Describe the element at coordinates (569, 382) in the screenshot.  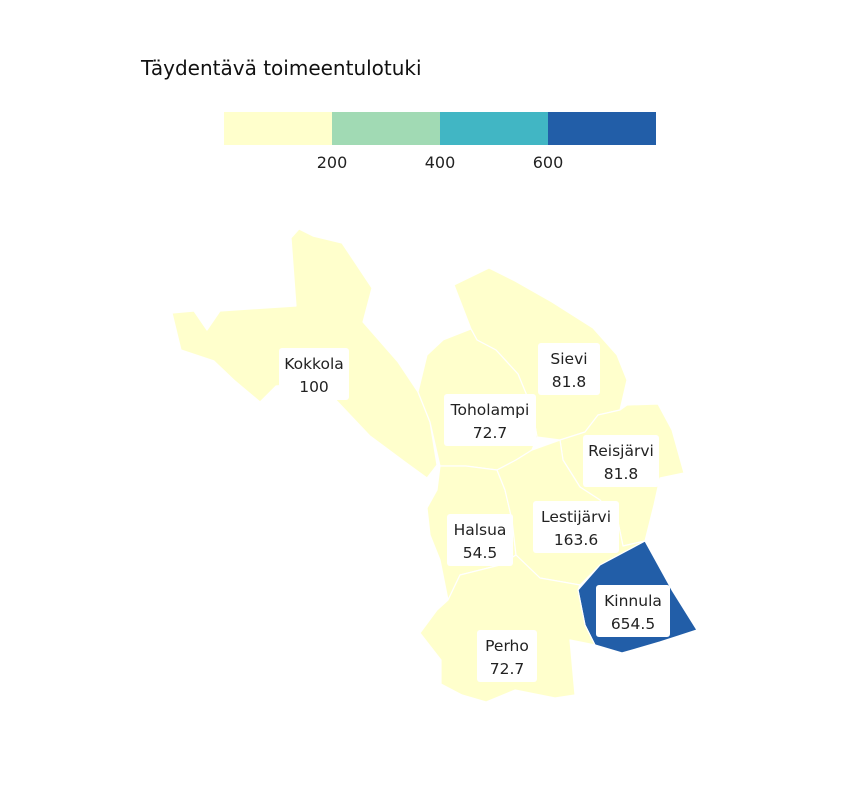
I see `region-value-sievi: 81.8` at that location.